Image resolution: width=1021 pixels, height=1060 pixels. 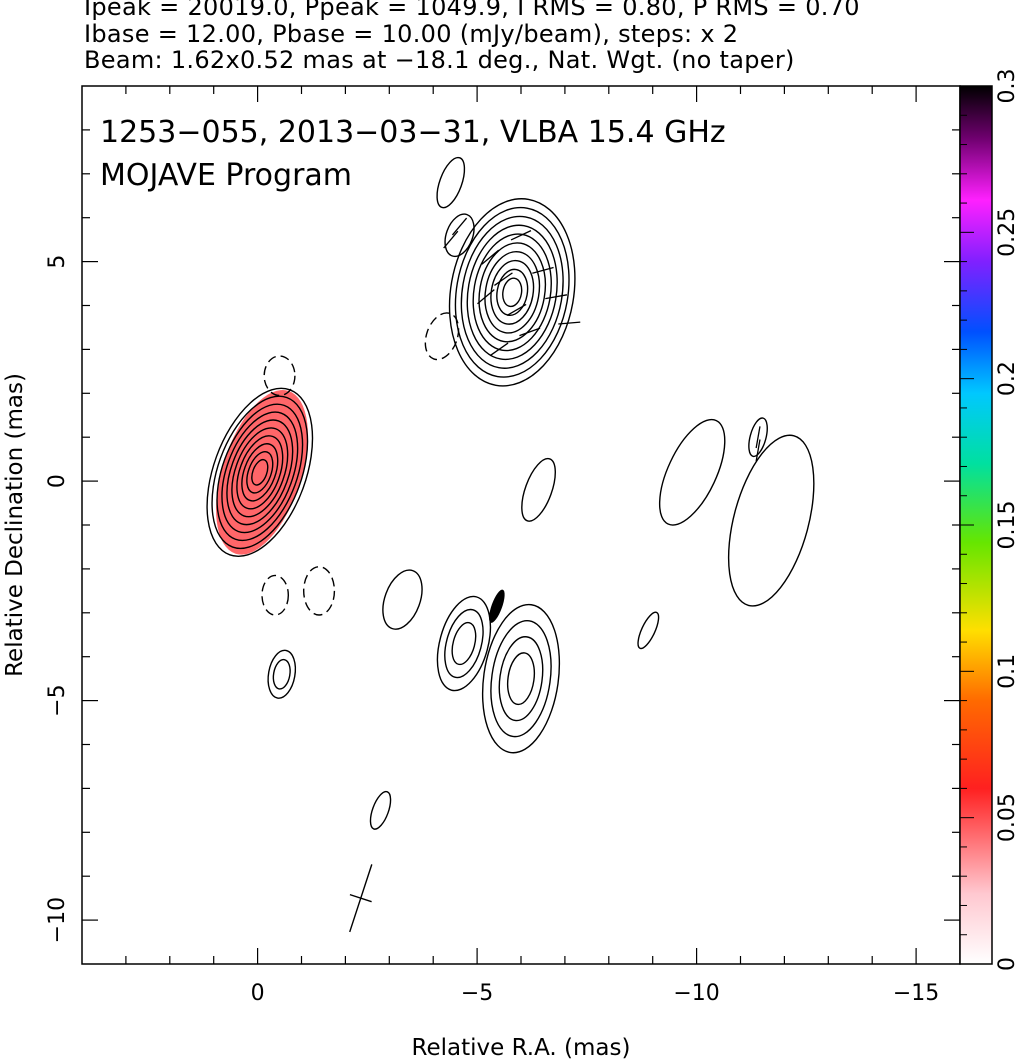 What do you see at coordinates (916, 993) in the screenshot?
I see `x-tick-label: −15` at bounding box center [916, 993].